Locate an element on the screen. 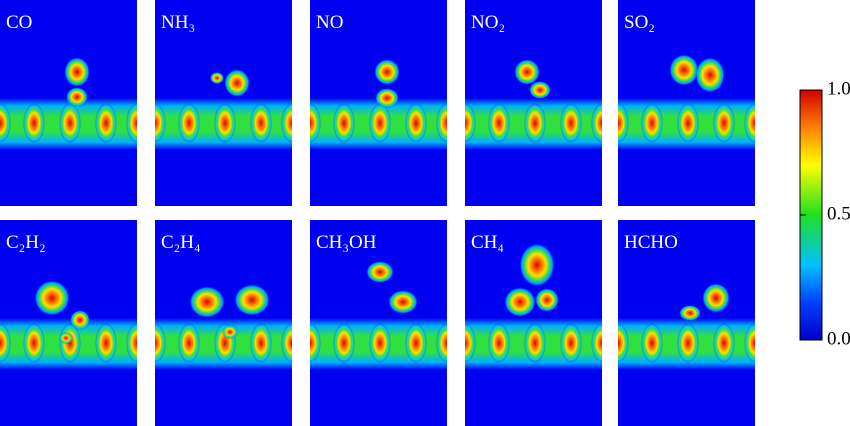  panel: CO is located at coordinates (68, 103).